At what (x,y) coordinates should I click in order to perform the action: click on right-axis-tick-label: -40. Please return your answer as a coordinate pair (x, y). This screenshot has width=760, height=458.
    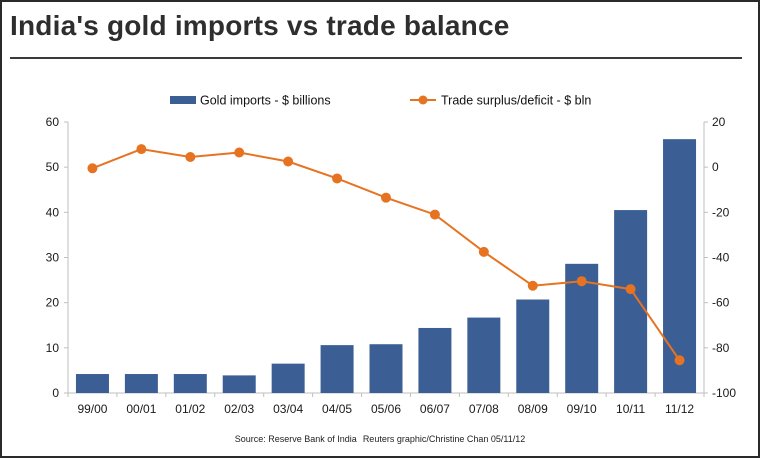
    Looking at the image, I should click on (721, 258).